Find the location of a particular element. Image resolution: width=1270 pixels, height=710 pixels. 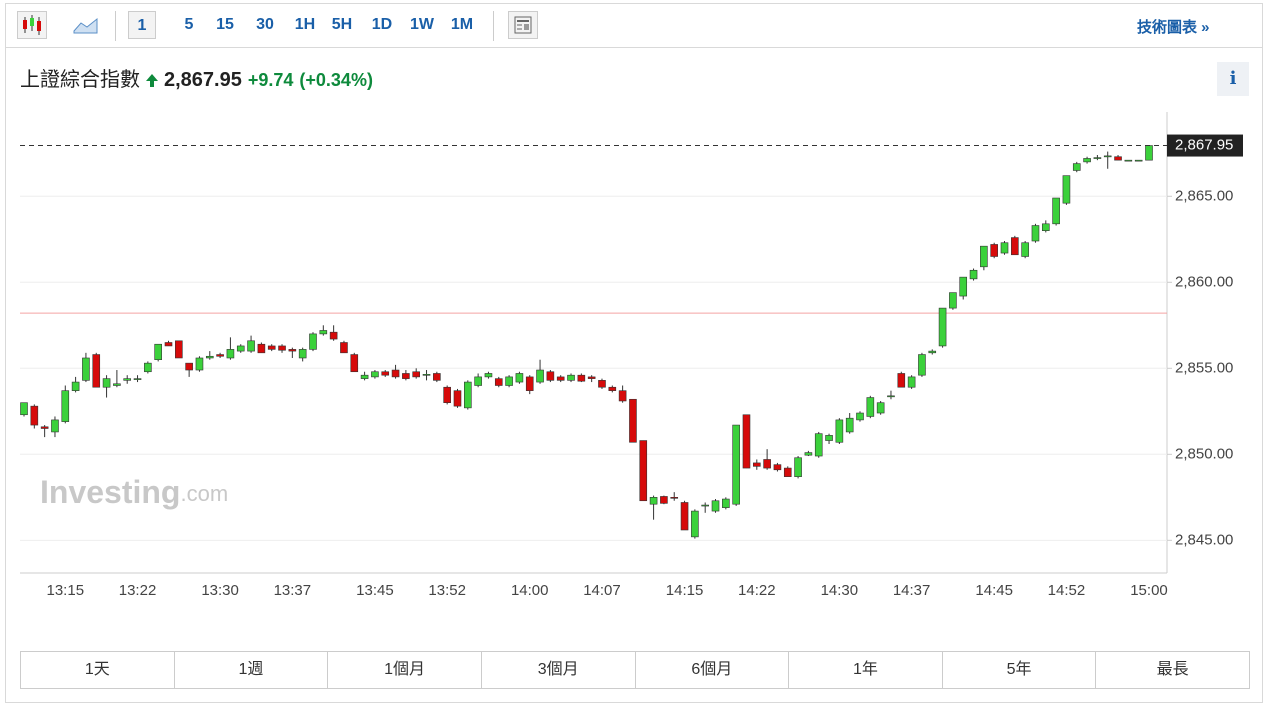

y-tick-label: 2,845.00 is located at coordinates (1204, 539).